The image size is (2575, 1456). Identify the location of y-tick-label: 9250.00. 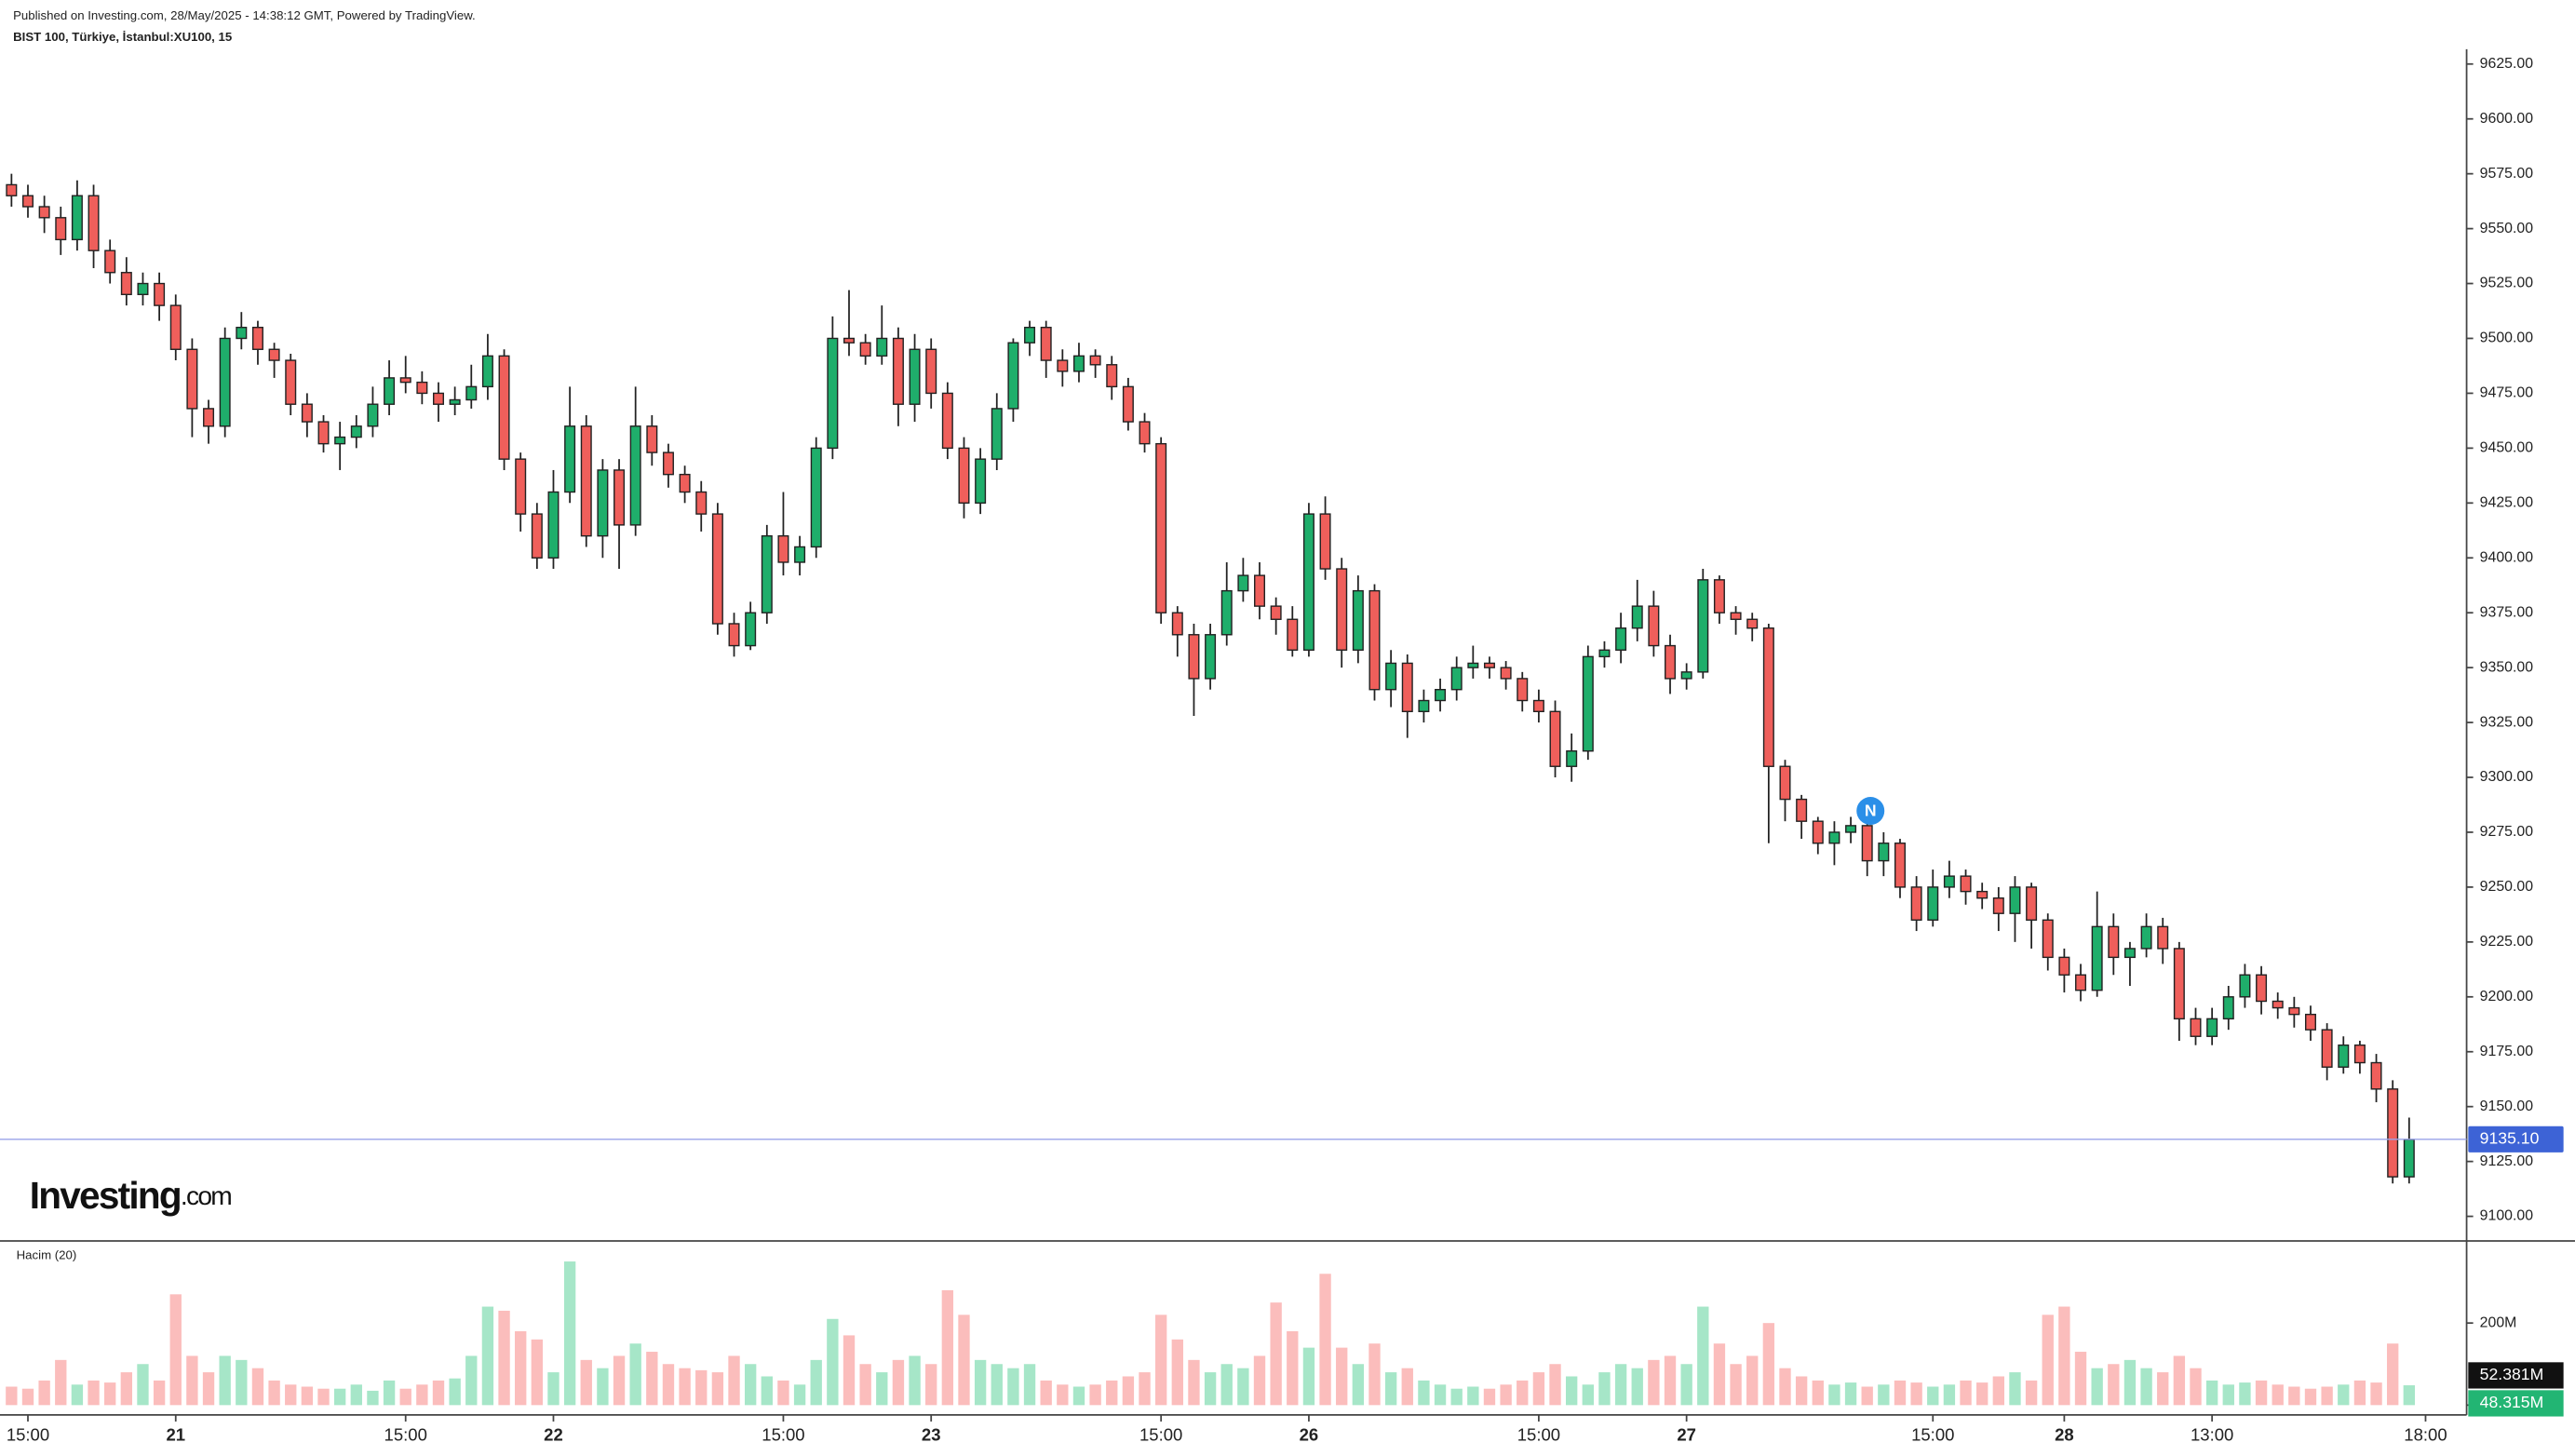
(2507, 887).